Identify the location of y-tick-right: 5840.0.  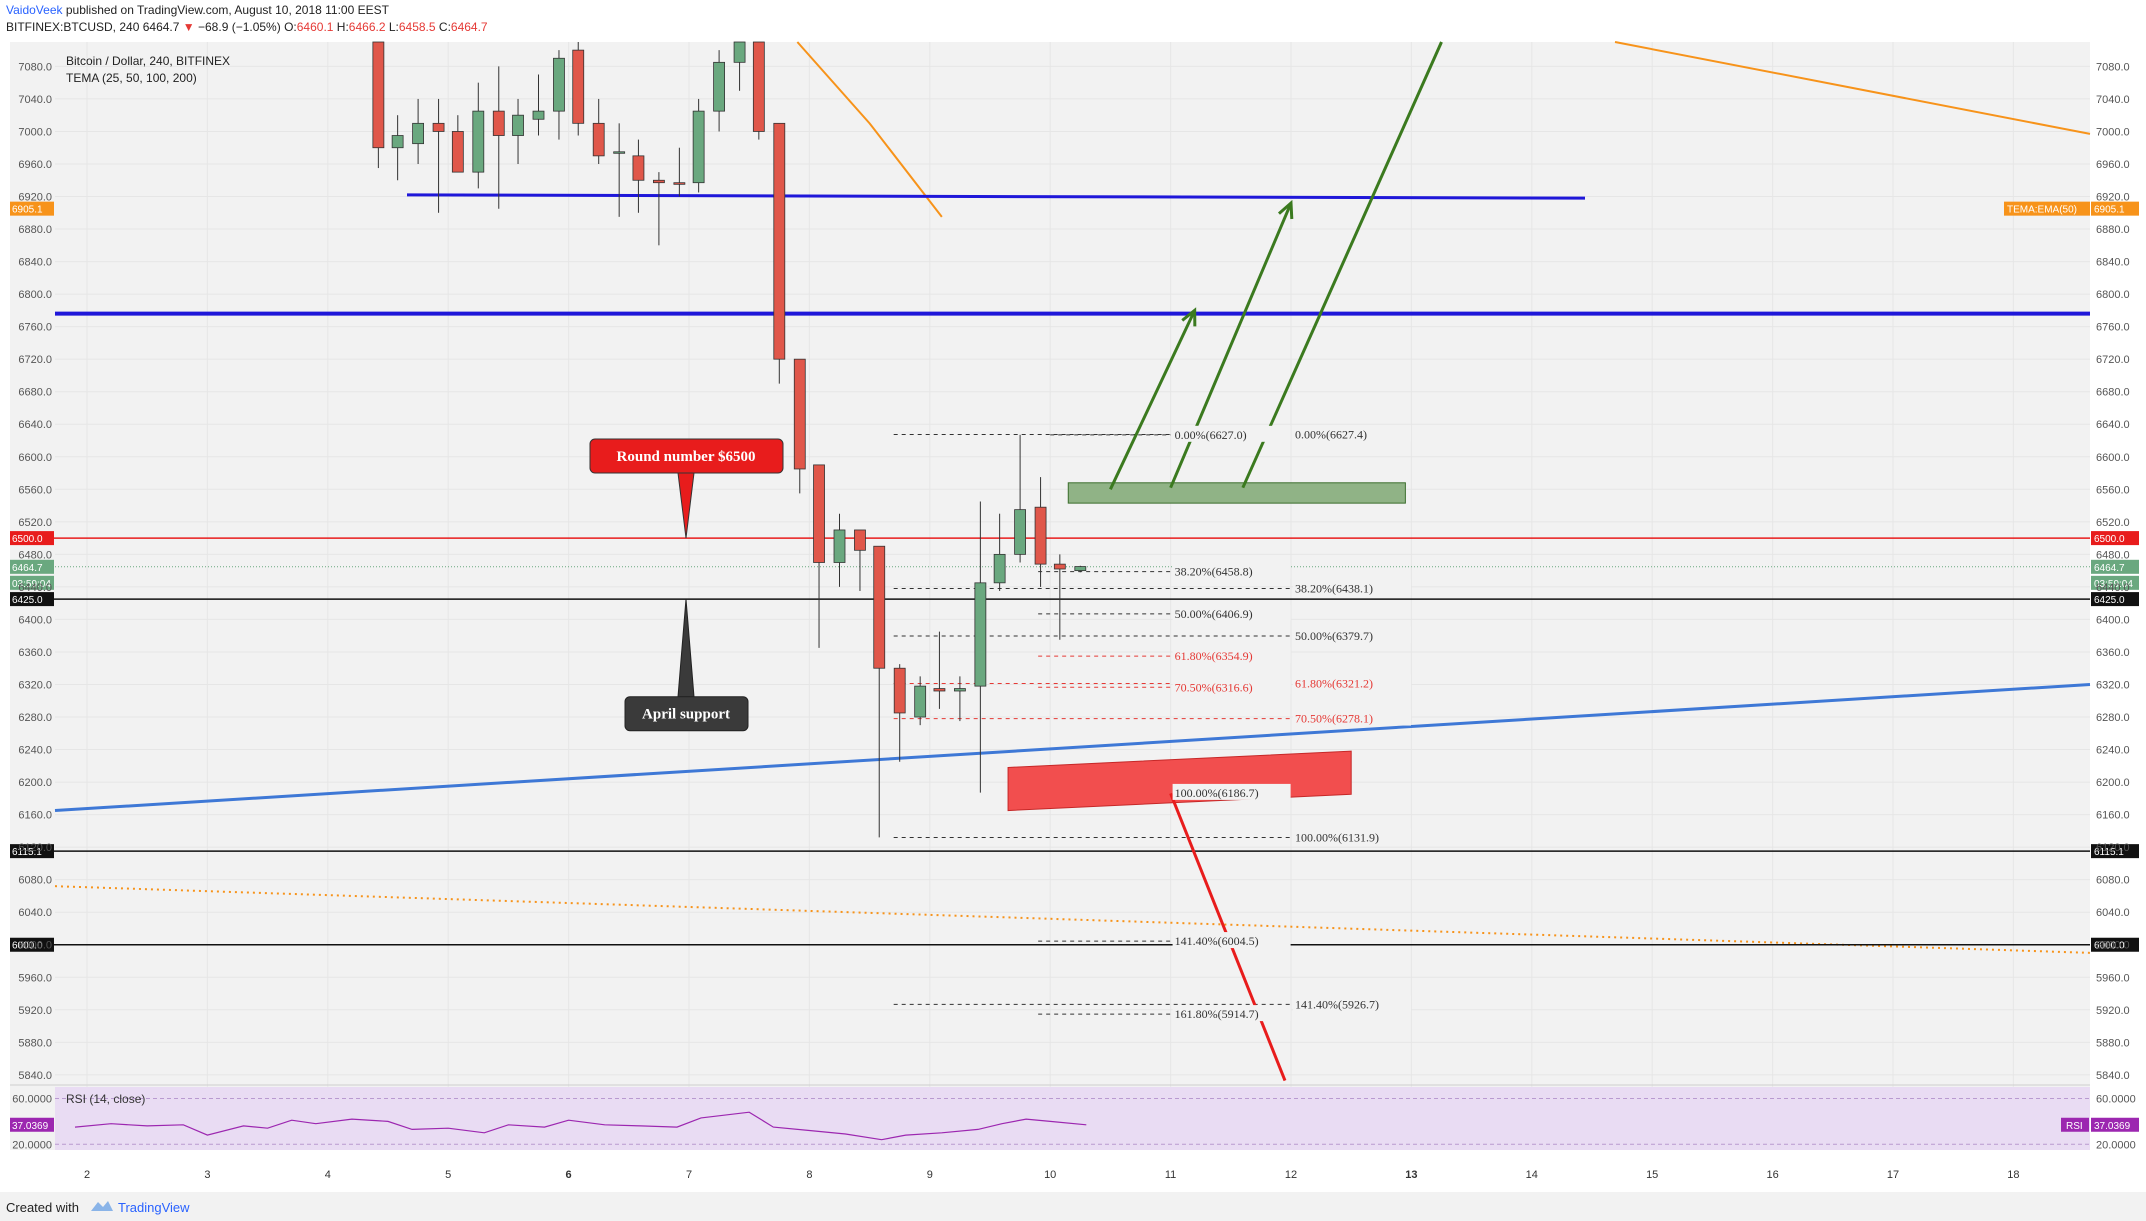
(2113, 1076).